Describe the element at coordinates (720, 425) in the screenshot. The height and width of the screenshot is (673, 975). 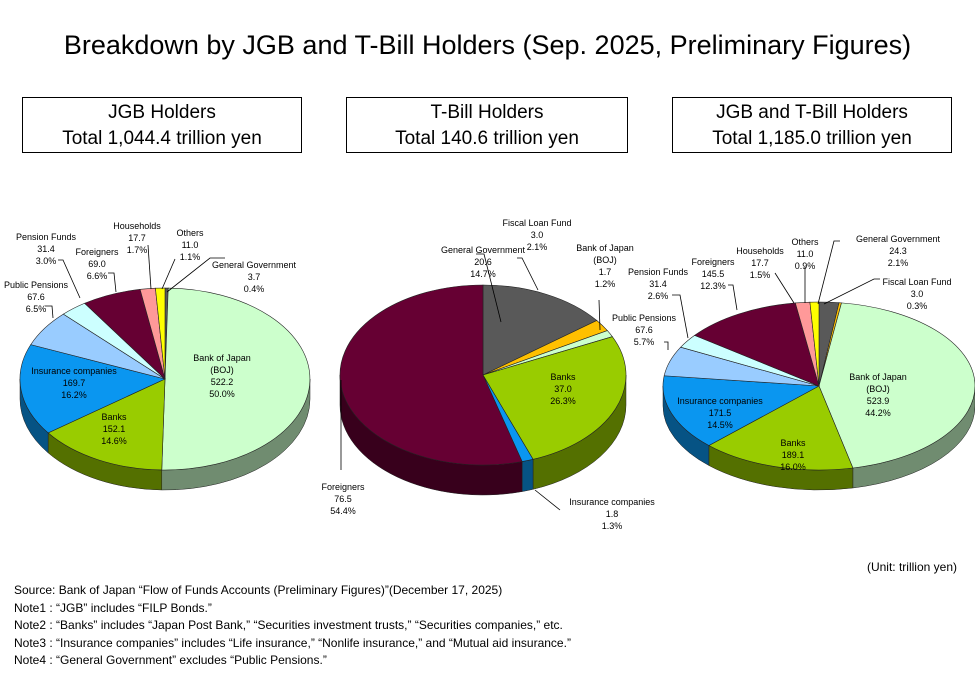
I see `label-pct: 14.5%` at that location.